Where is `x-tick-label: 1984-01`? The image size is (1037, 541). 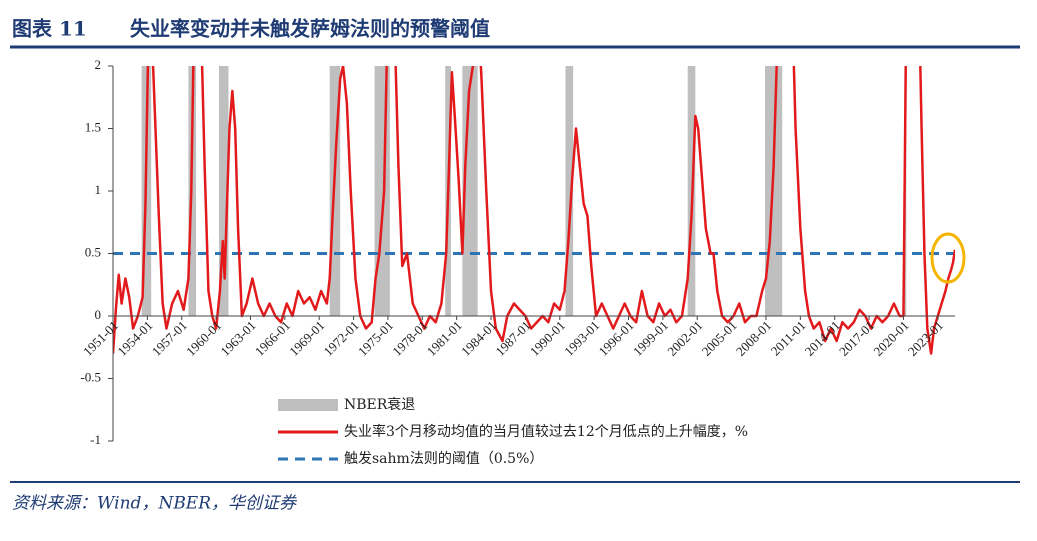
x-tick-label: 1984-01 is located at coordinates (478, 338).